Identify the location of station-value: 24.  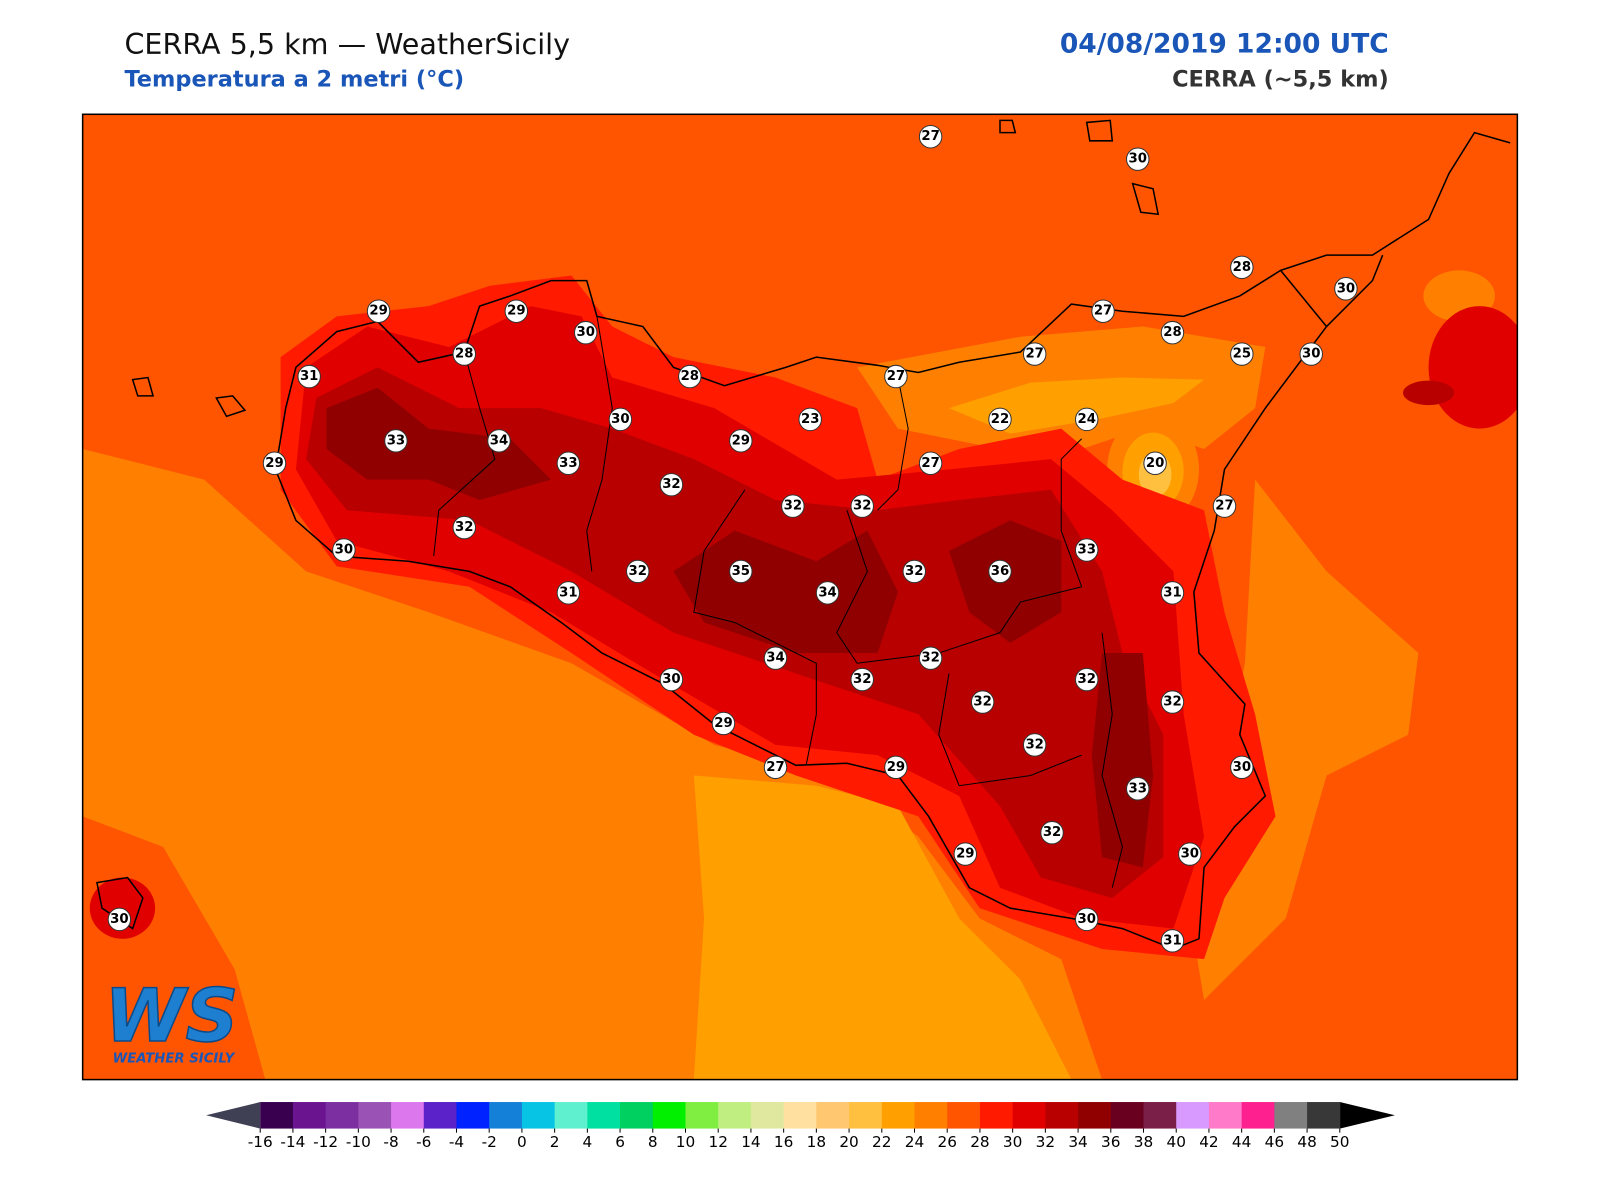
(1087, 419).